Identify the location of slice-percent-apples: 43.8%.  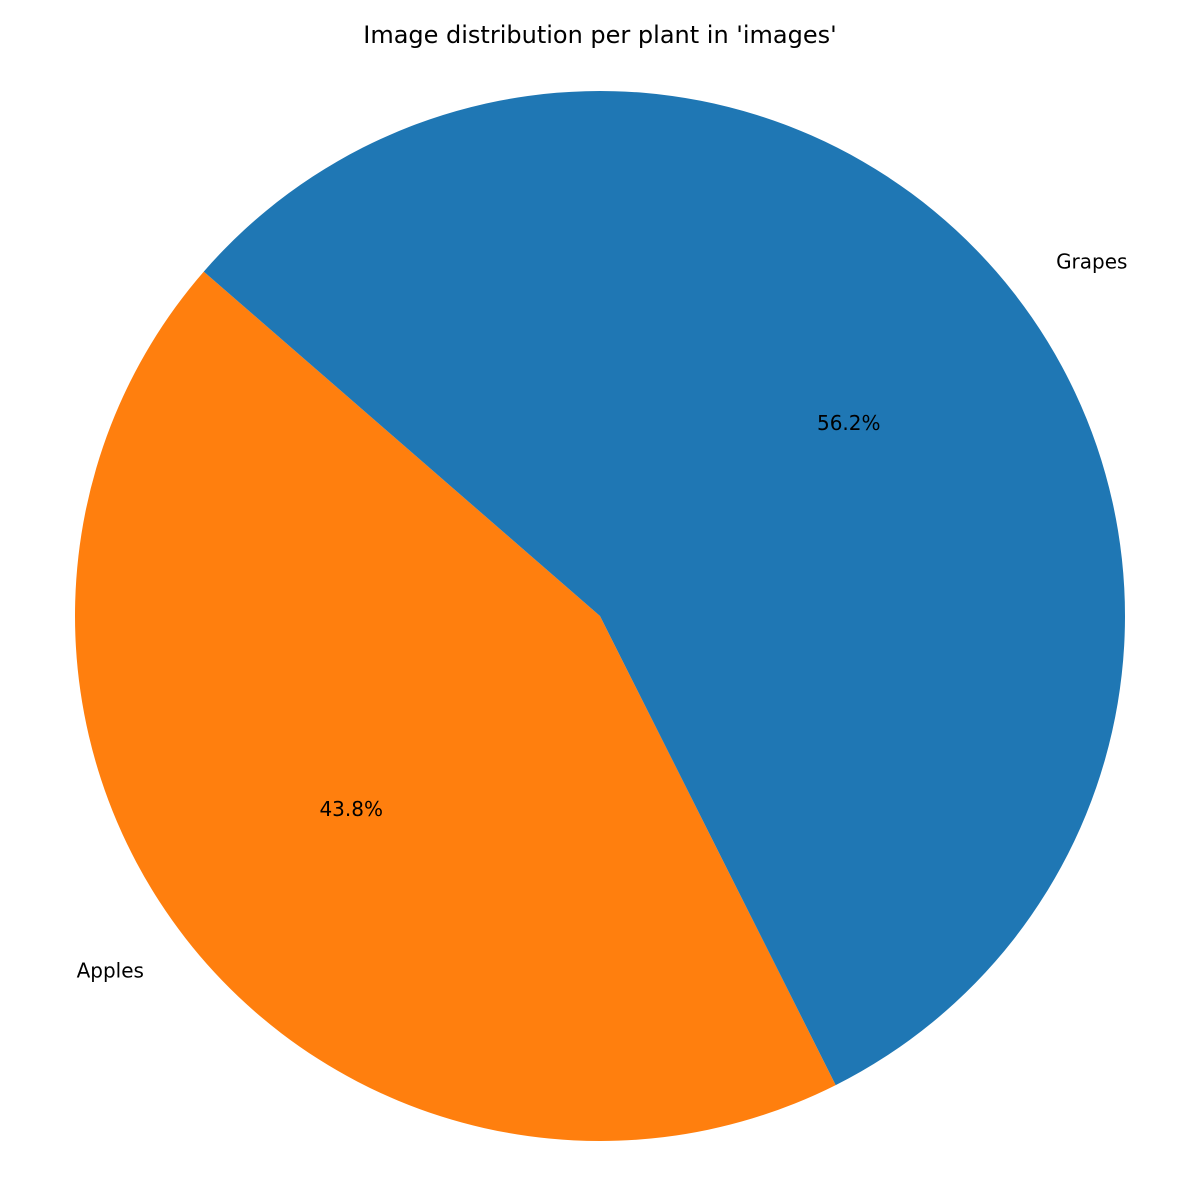
(351, 809).